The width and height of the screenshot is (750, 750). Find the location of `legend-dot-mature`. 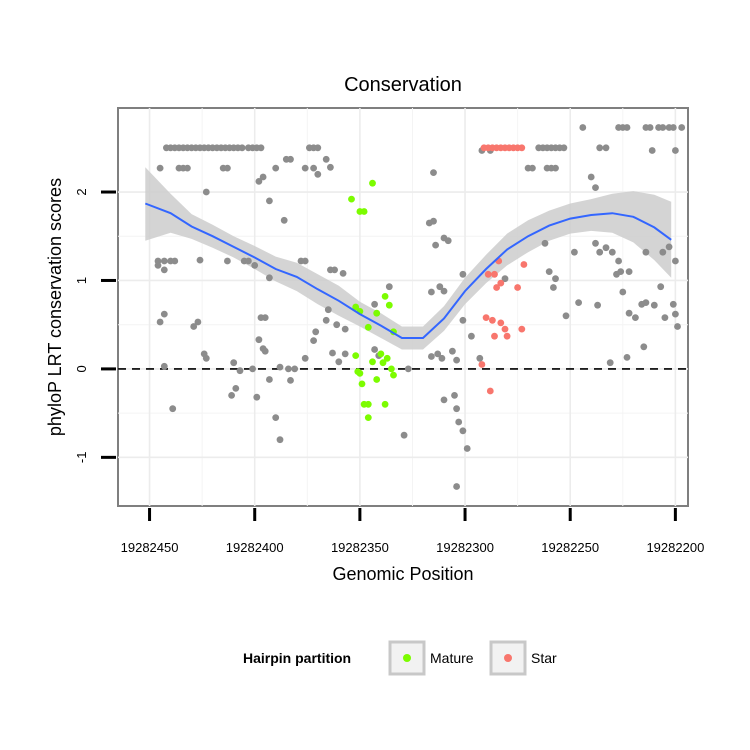

legend-dot-mature is located at coordinates (407, 658).